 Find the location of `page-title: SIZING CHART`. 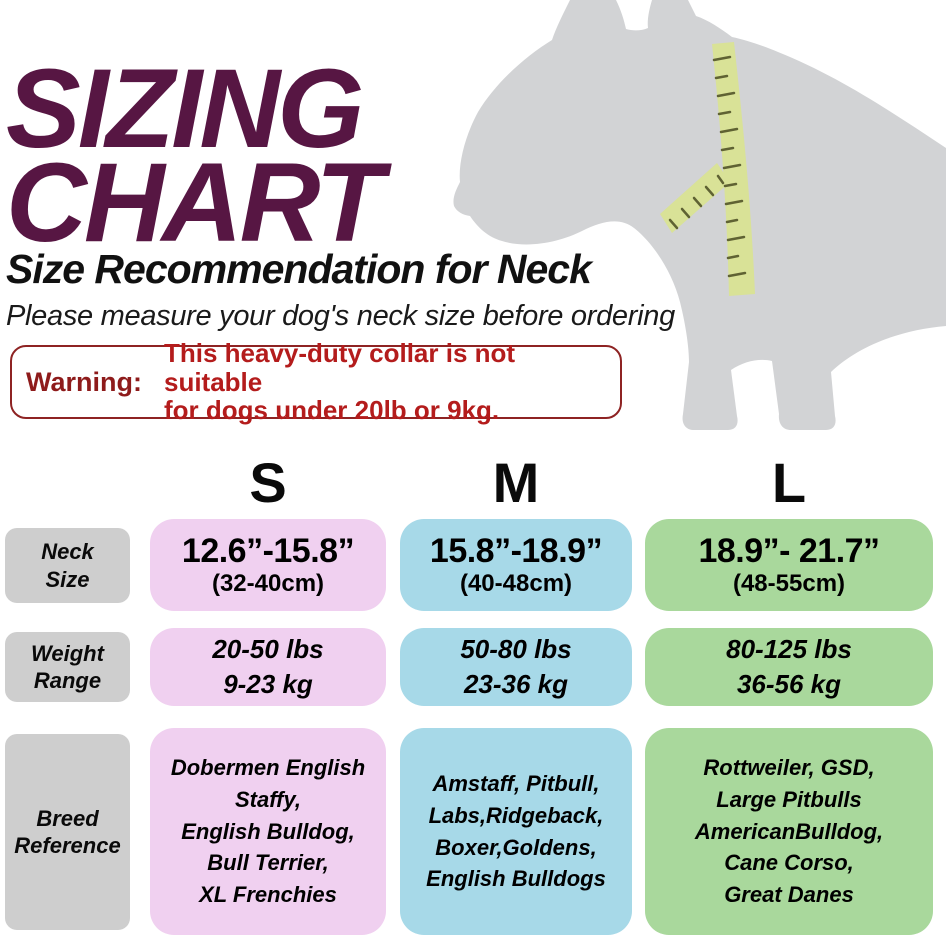

page-title: SIZING CHART is located at coordinates (195, 156).